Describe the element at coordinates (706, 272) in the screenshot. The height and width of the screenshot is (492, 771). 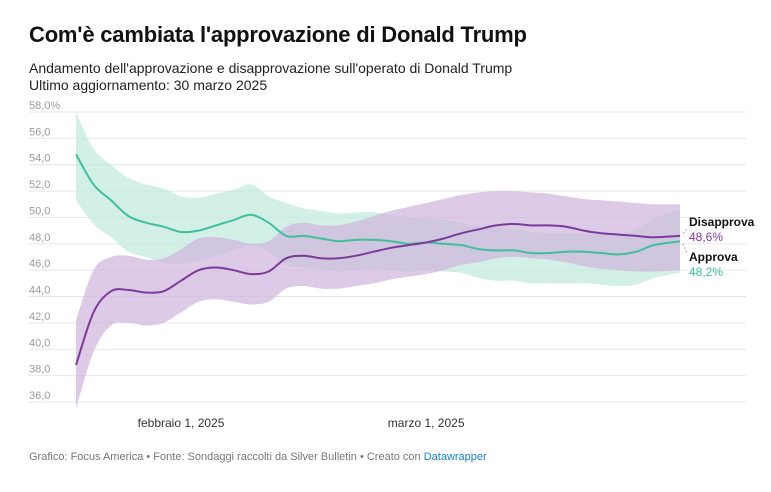
I see `approve-label-value: 48,2%` at that location.